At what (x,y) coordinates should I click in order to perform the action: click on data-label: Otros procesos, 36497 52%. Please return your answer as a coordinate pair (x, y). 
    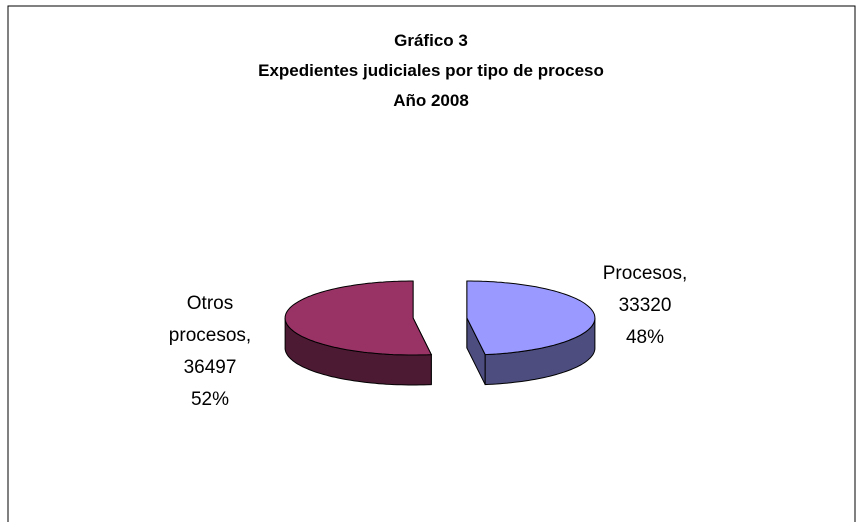
    Looking at the image, I should click on (210, 352).